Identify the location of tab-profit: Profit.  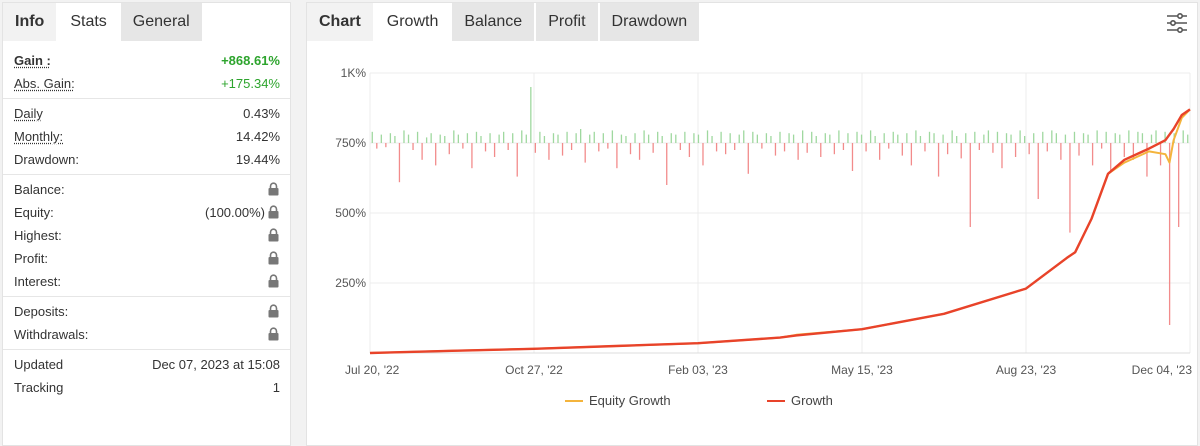
(567, 22).